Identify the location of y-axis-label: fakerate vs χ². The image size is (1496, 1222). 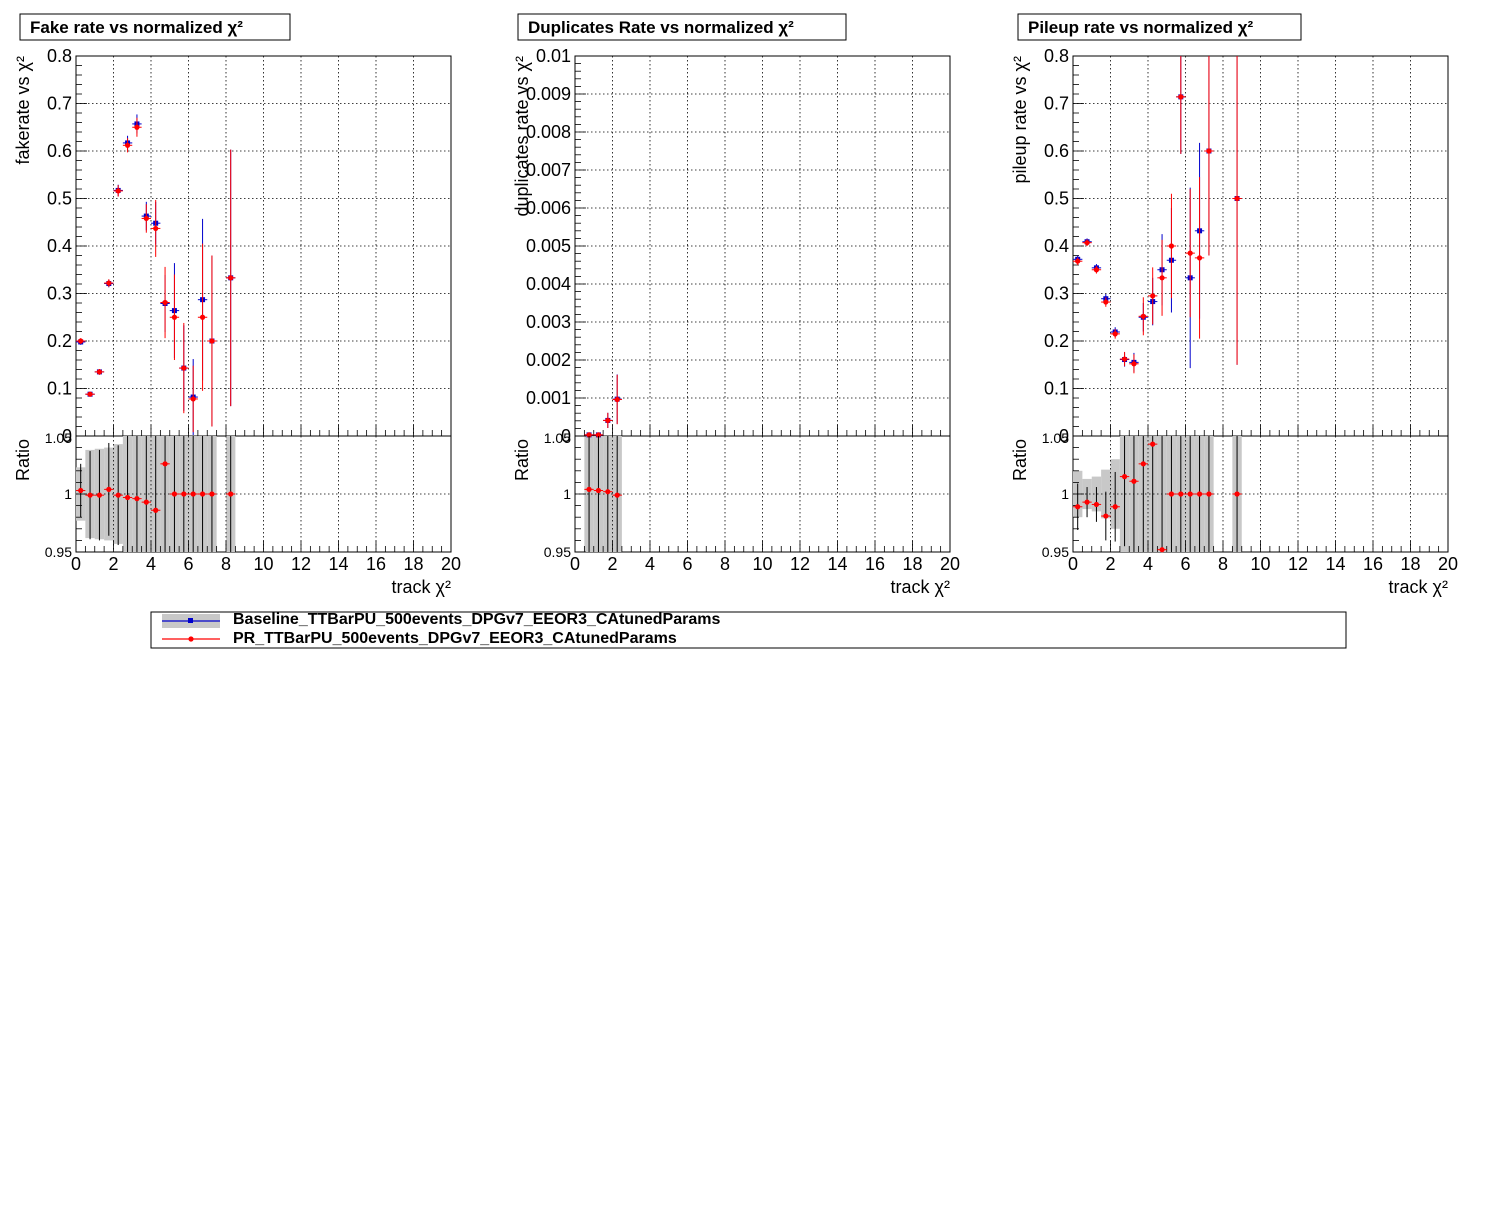
(23, 110).